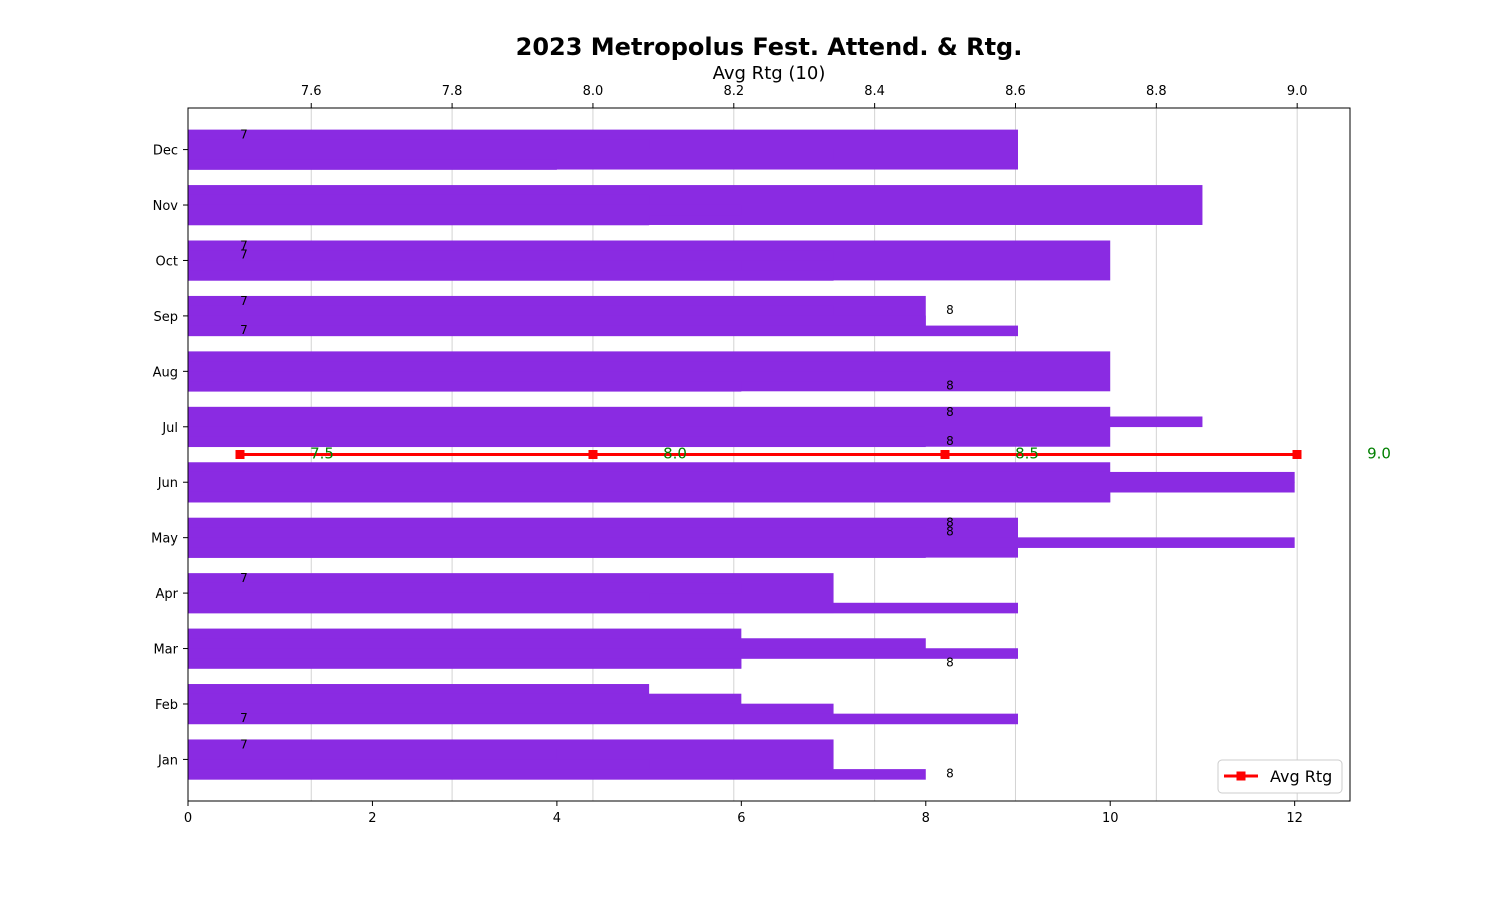  Describe the element at coordinates (1156, 91) in the screenshot. I see `top-tick-label: 8.8` at that location.